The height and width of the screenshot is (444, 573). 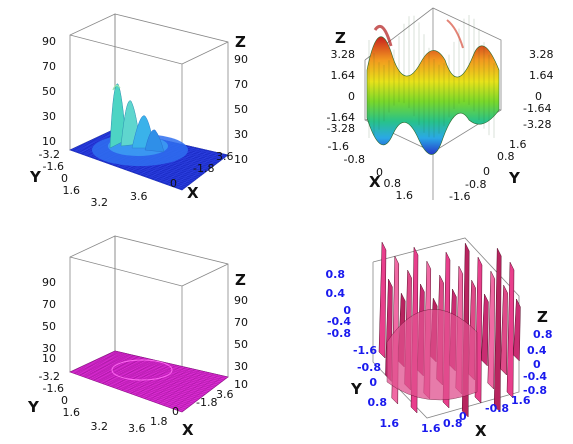 What do you see at coordinates (205, 275) in the screenshot?
I see `box-top-edge-right` at bounding box center [205, 275].